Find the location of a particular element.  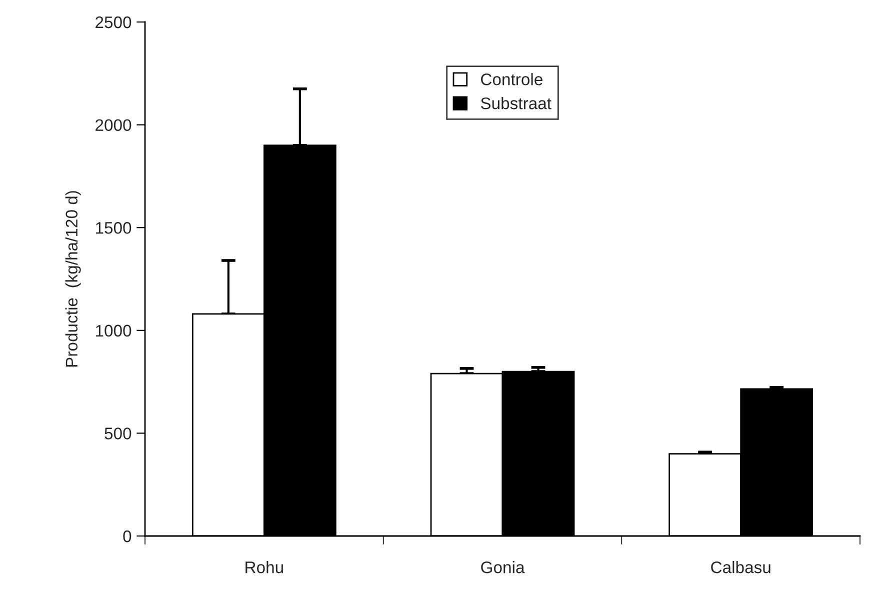

y-axis-title: Productie (kg/ha/120 d) is located at coordinates (73, 279).